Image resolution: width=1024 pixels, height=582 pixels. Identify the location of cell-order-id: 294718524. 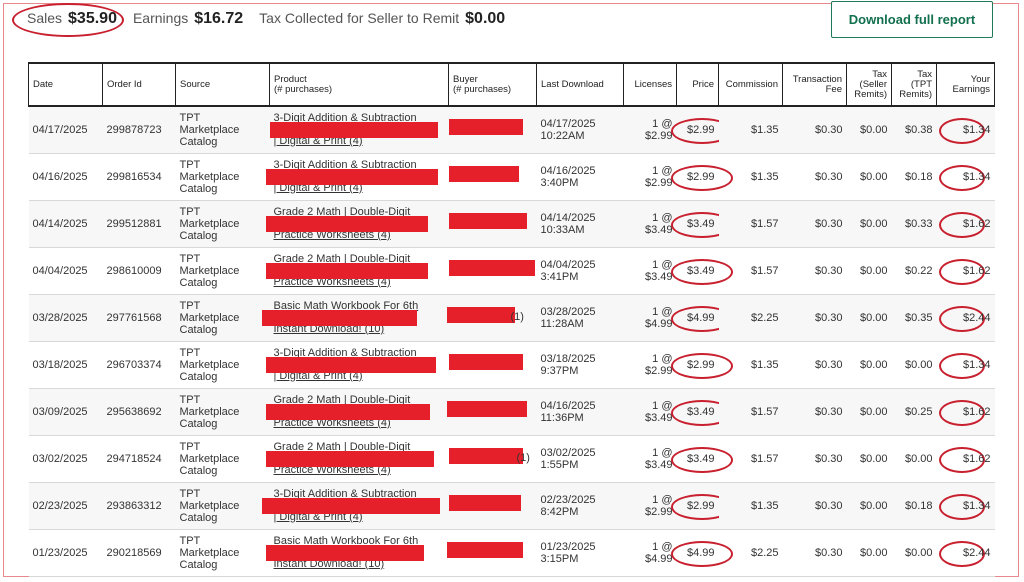
(139, 459).